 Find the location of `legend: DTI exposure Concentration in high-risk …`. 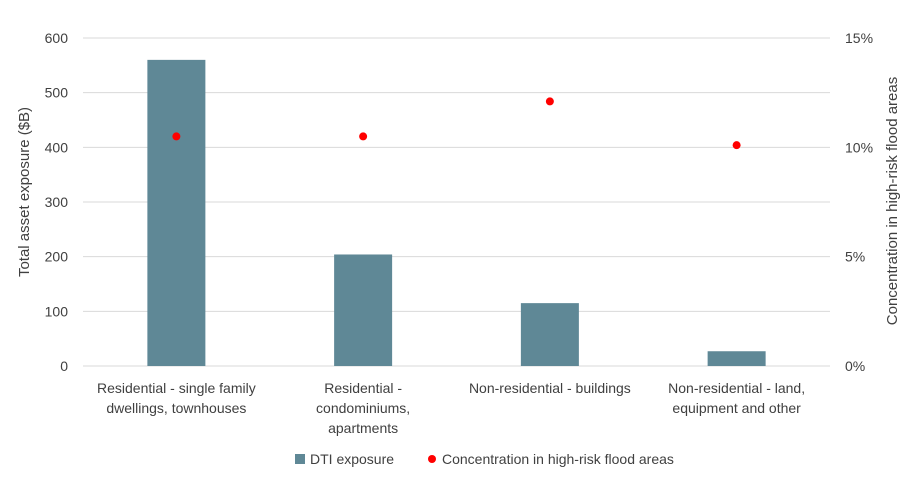

legend: DTI exposure Concentration in high-risk … is located at coordinates (484, 459).